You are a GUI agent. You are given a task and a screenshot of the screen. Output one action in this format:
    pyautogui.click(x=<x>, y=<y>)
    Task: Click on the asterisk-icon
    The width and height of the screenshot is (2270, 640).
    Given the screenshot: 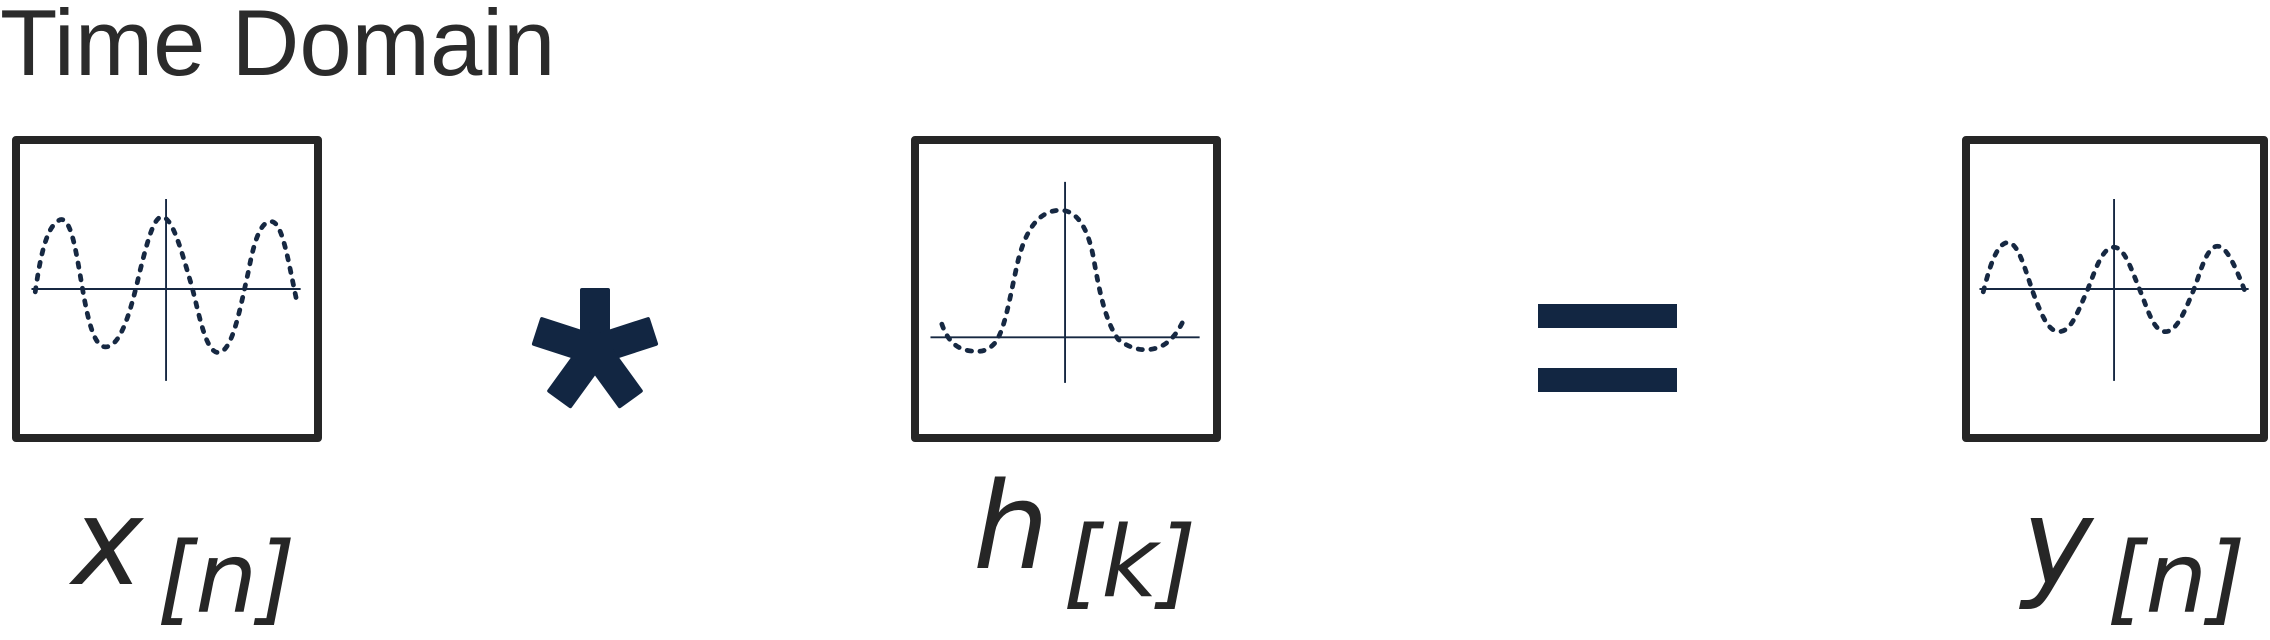 What is the action you would take?
    pyautogui.click(x=595, y=348)
    